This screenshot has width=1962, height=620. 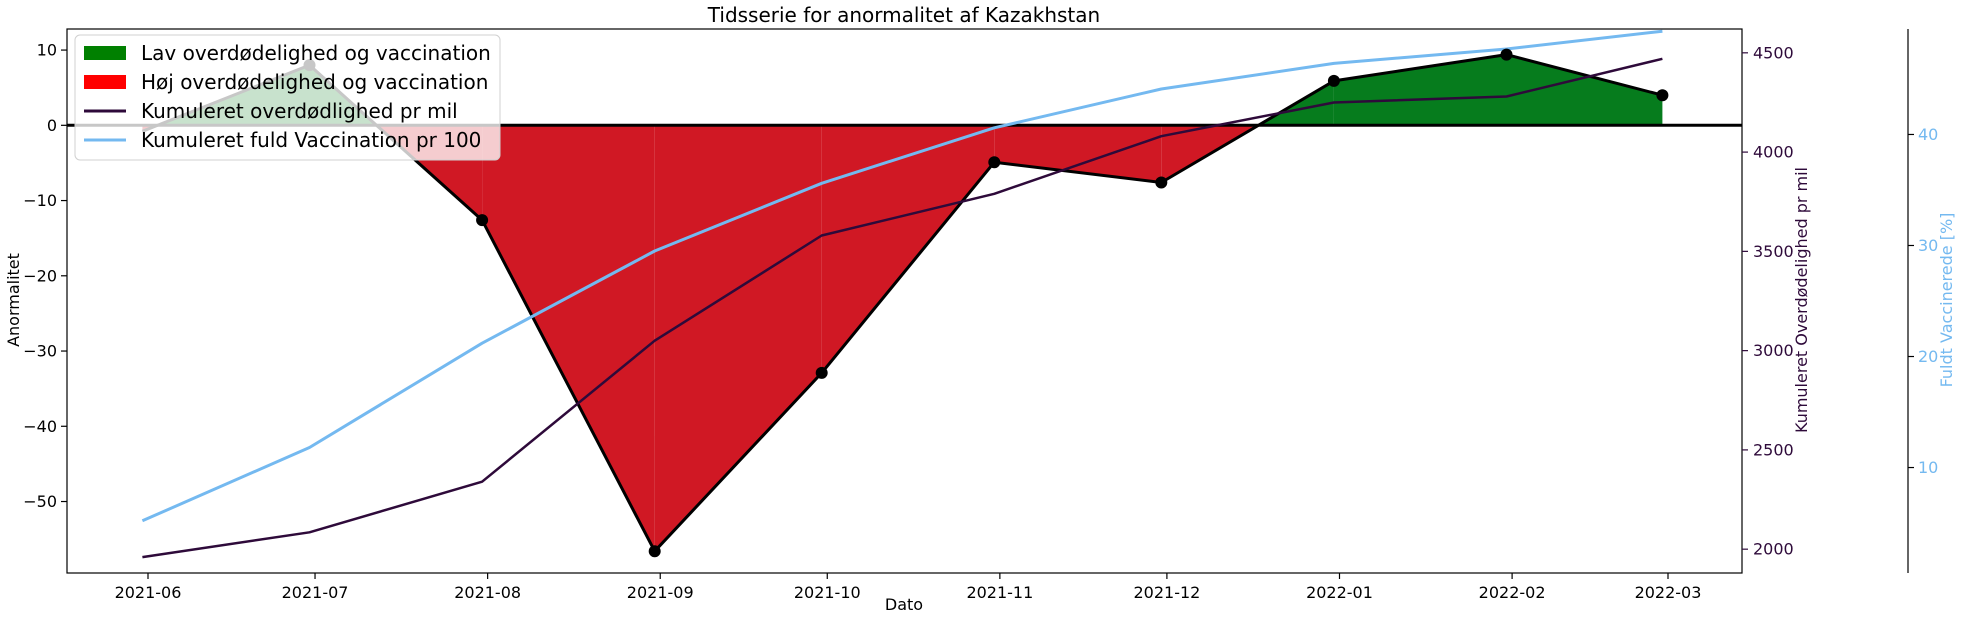 I want to click on y2-tick-label-3: 3000, so click(x=1773, y=350).